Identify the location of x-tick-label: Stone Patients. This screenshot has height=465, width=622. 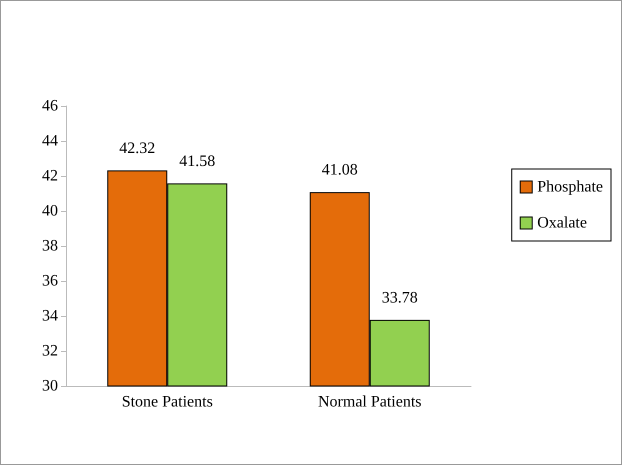
(167, 402).